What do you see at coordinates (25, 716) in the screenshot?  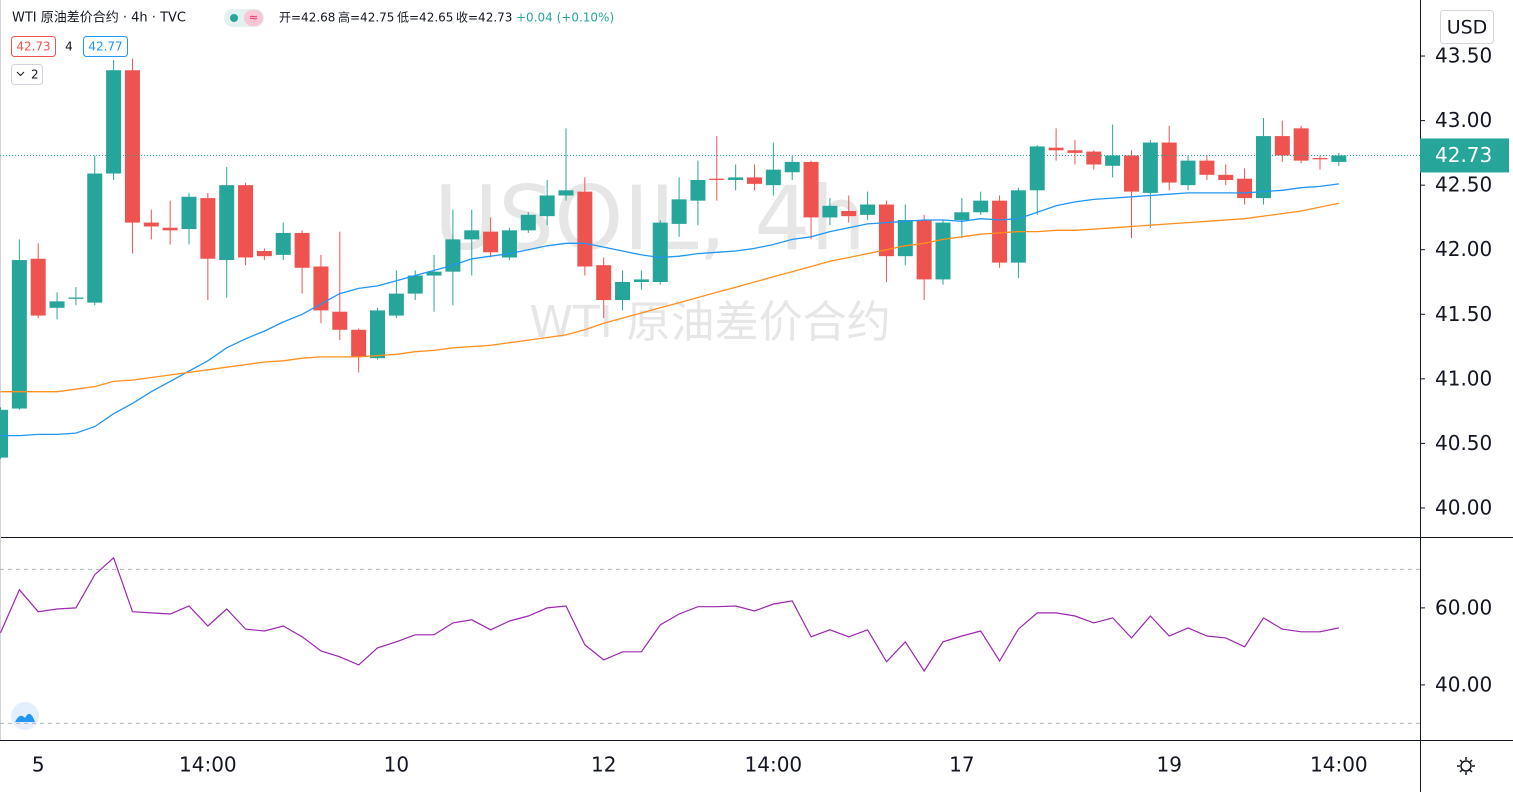 I see `logo` at bounding box center [25, 716].